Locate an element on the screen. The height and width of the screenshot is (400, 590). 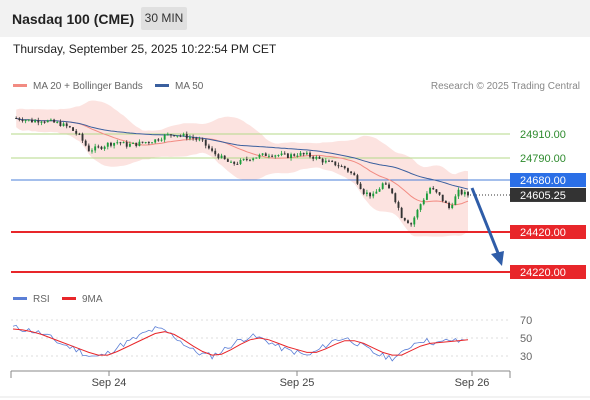
rsi-legend-label: RSI is located at coordinates (41, 299).